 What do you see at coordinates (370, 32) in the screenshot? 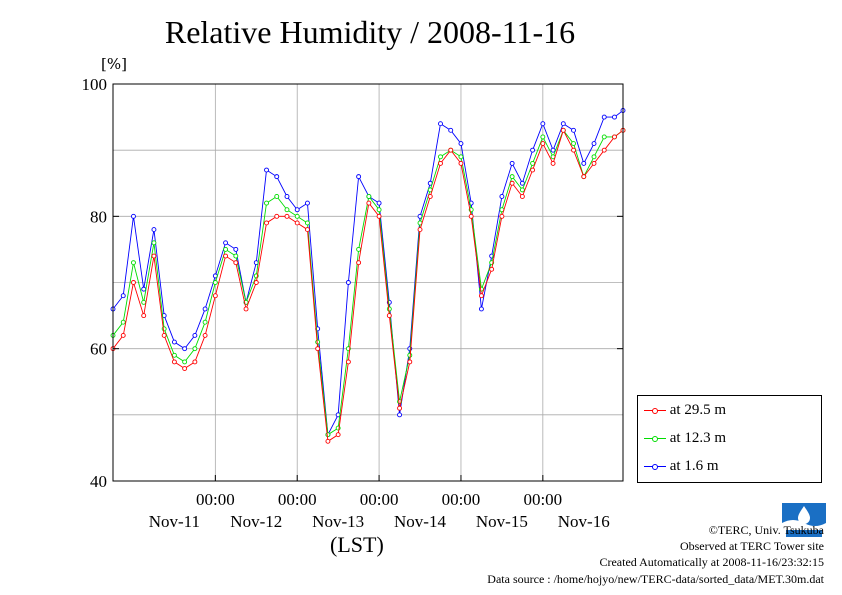
I see `chart-title: Relative Humidity / 2008-11-16` at bounding box center [370, 32].